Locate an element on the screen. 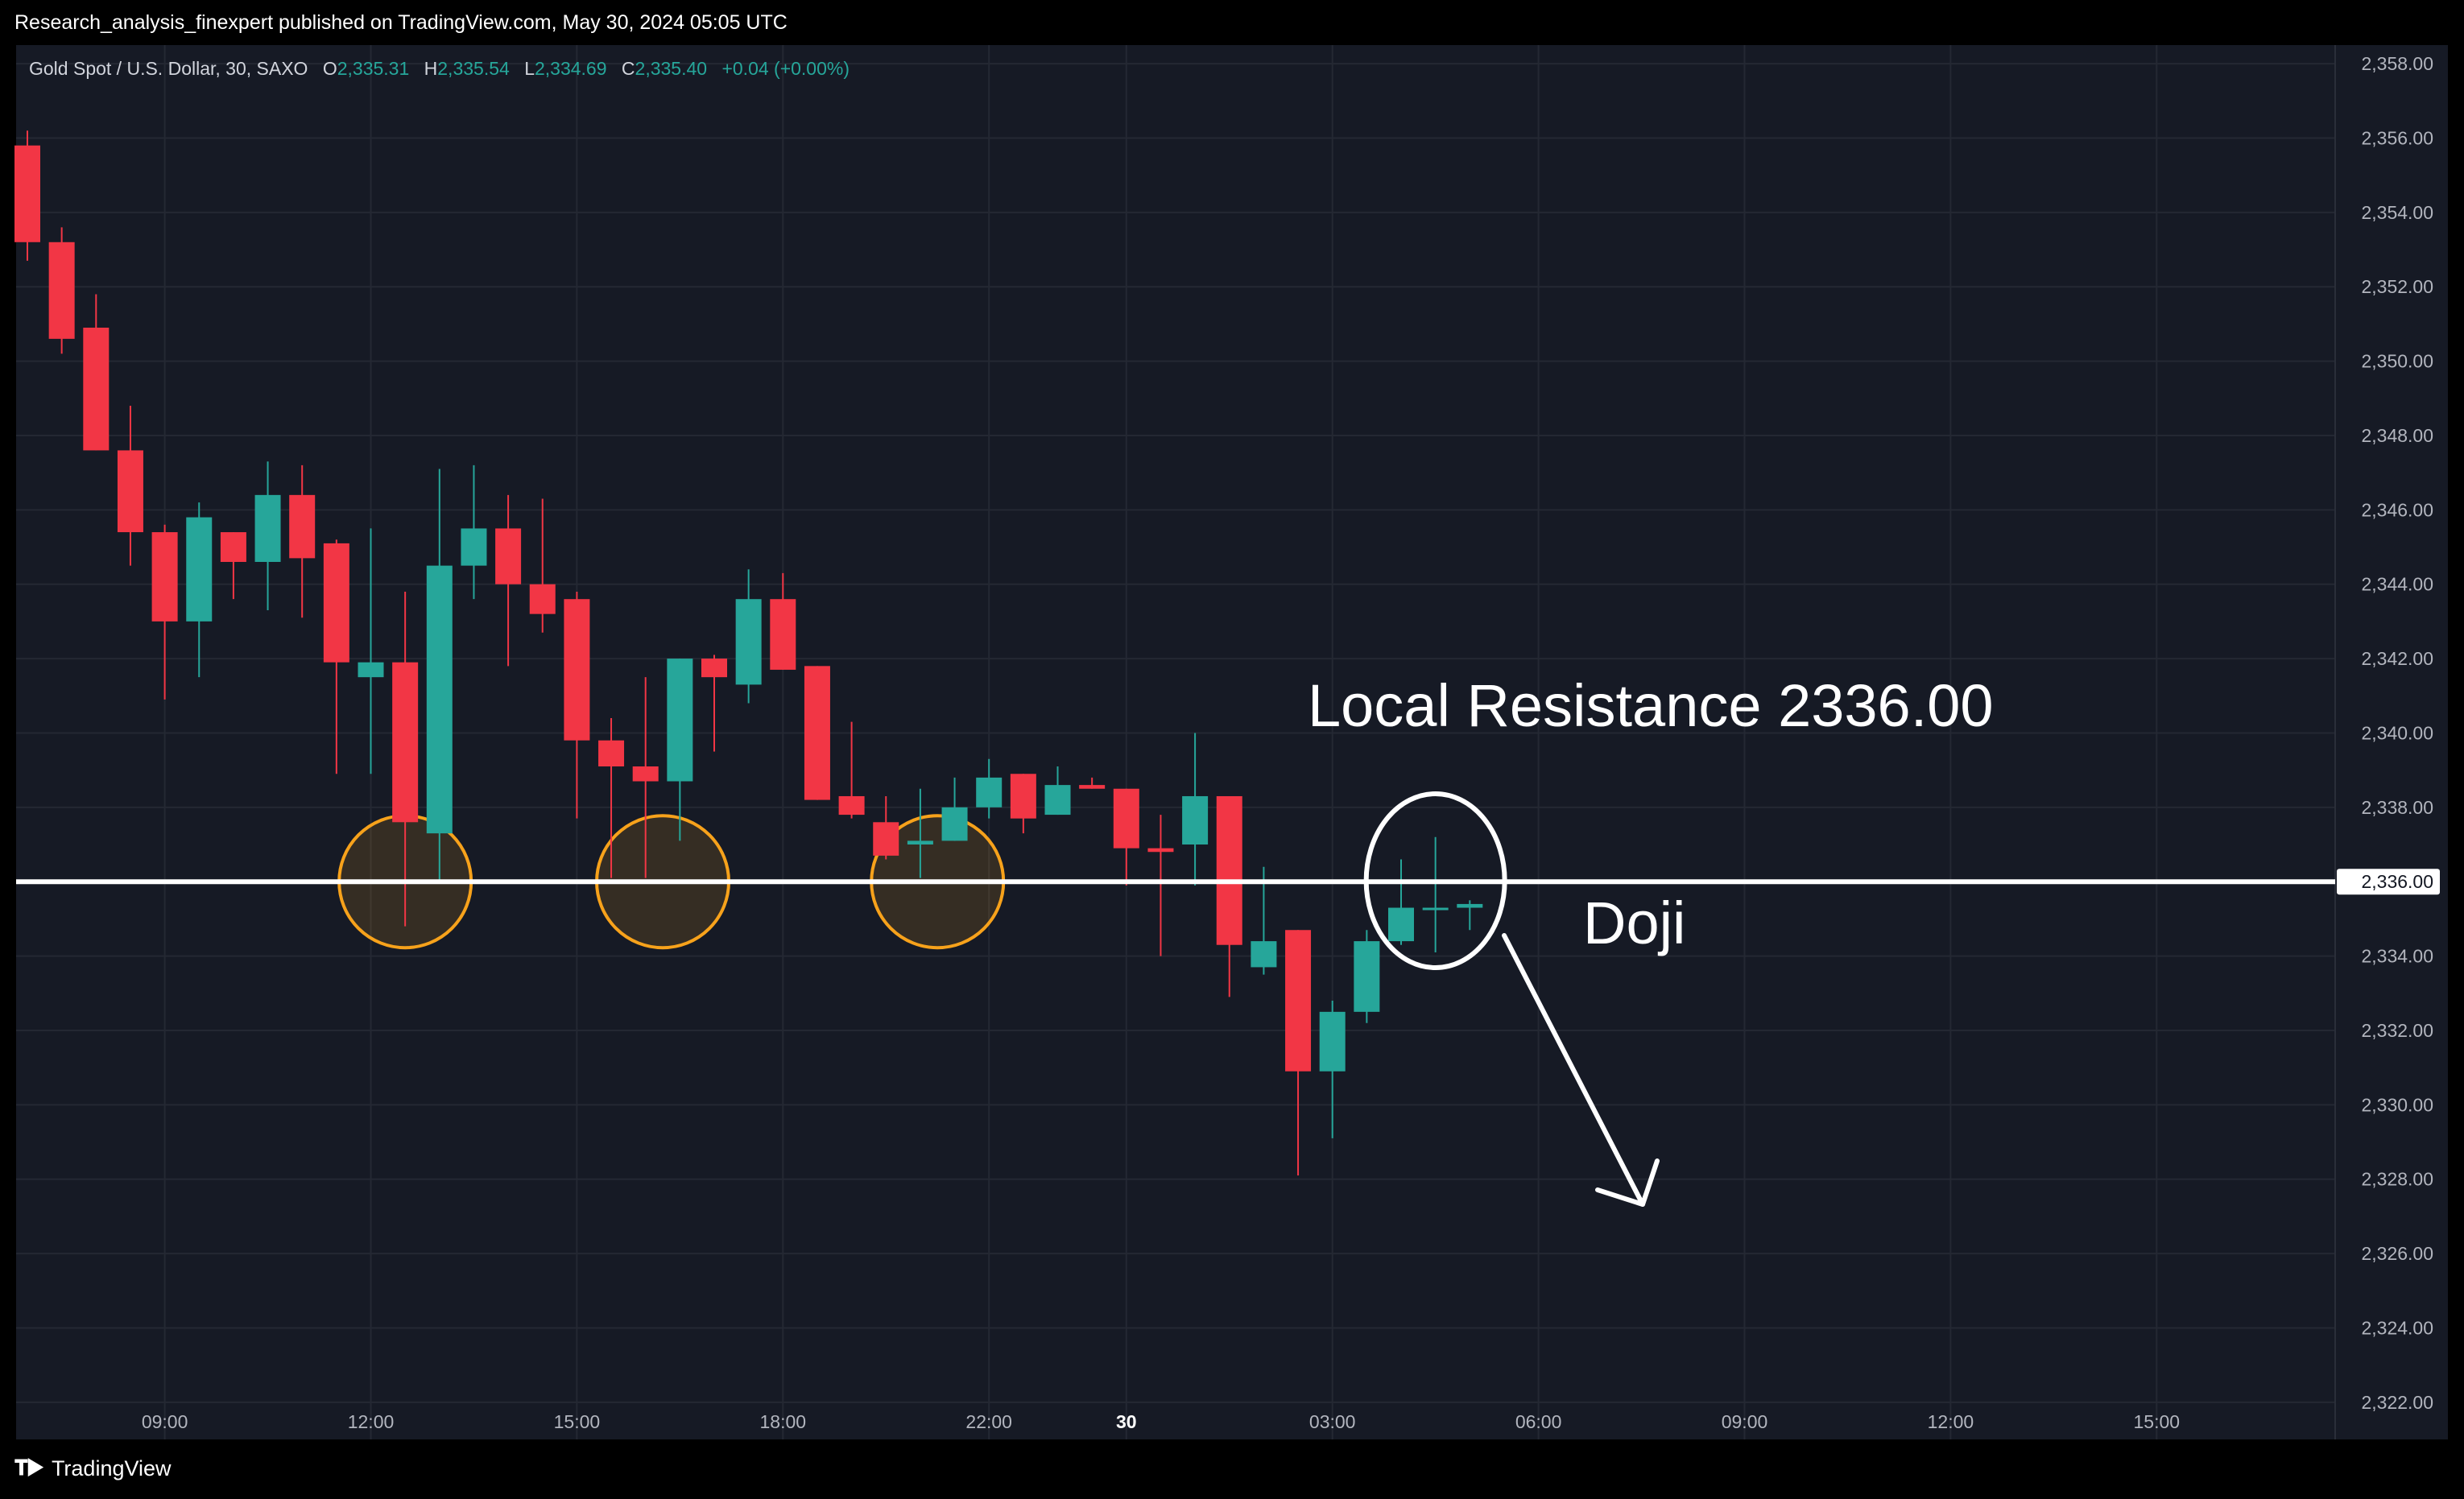  y-tick-label: 2,344.00 is located at coordinates (2397, 585).